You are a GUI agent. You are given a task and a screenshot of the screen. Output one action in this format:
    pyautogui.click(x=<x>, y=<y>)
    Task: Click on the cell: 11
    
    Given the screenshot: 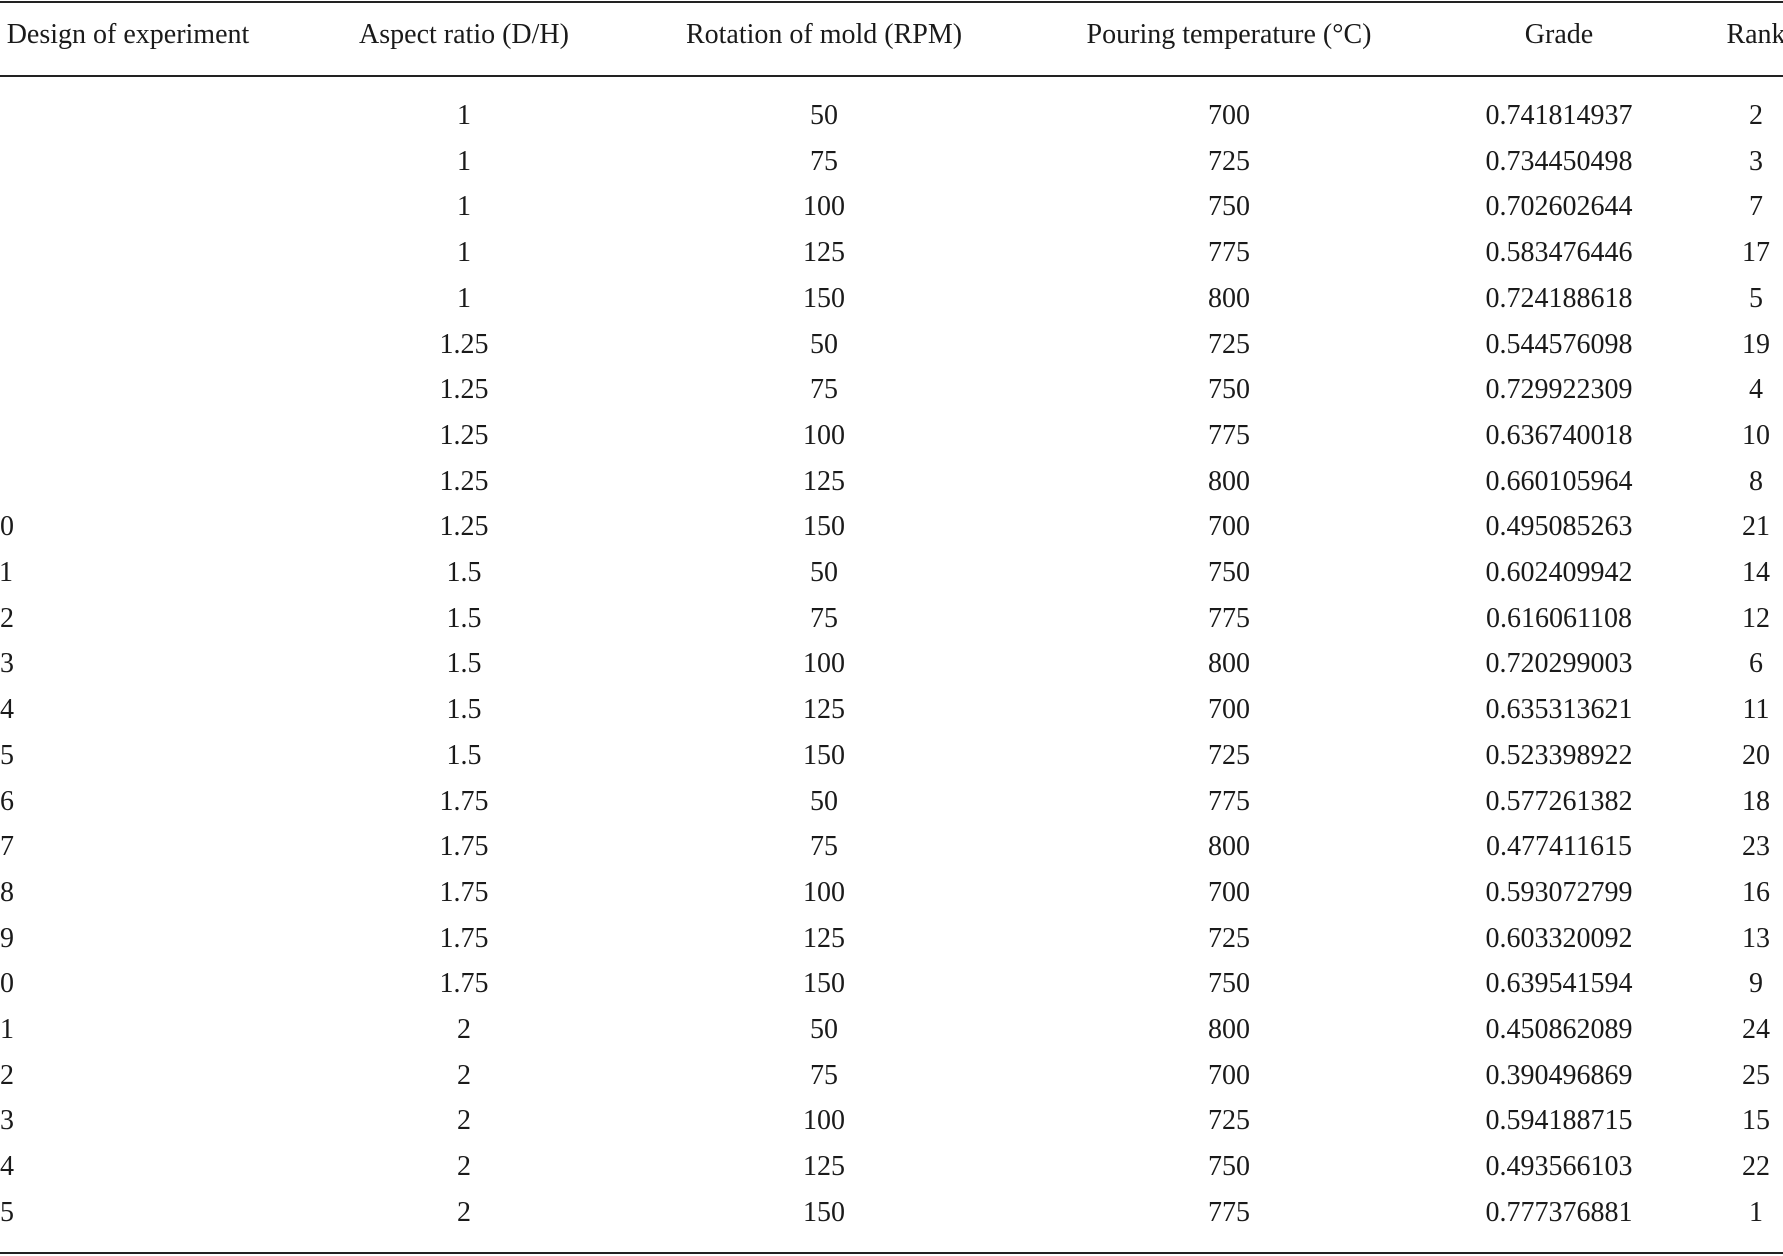 What is the action you would take?
    pyautogui.click(x=1756, y=710)
    